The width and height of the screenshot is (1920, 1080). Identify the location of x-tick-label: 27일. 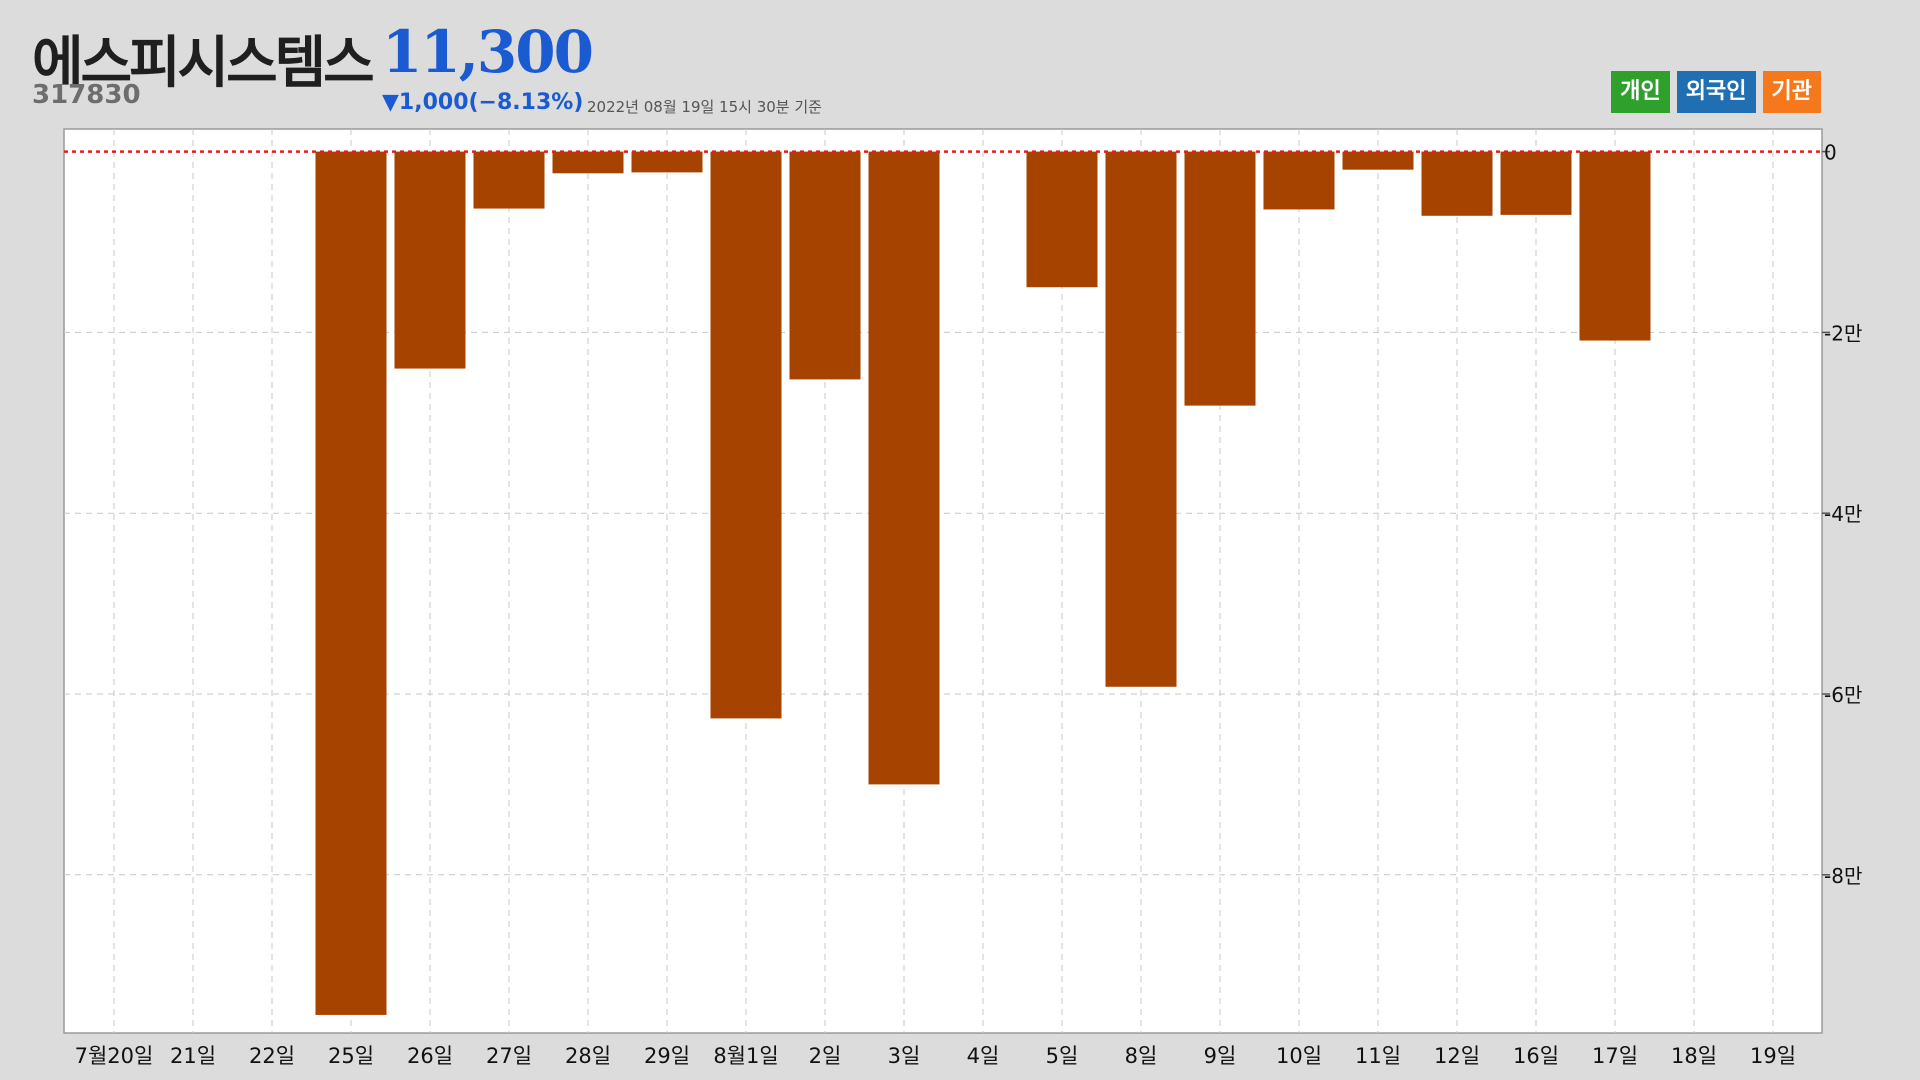
(509, 1056).